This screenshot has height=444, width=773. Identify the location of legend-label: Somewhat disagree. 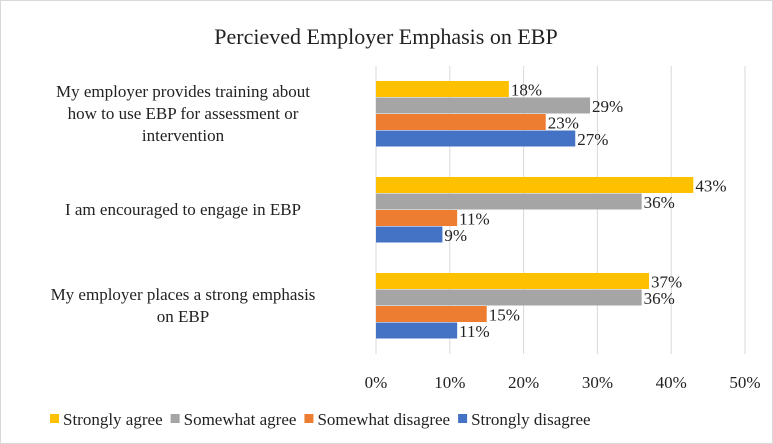
(383, 419).